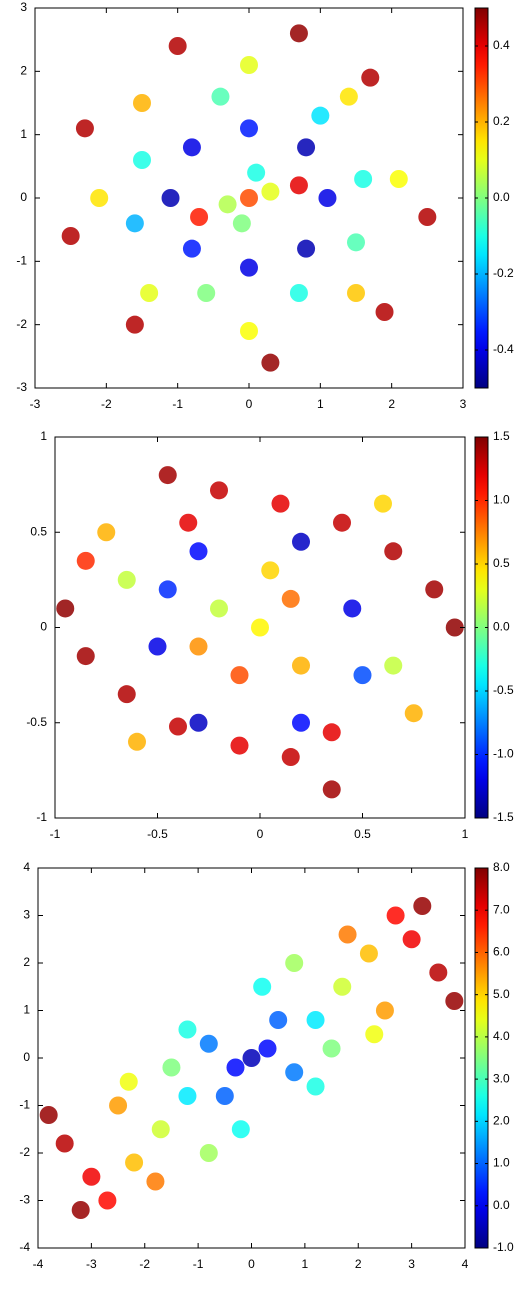  Describe the element at coordinates (501, 909) in the screenshot. I see `colorbar-tick-label: 7.0` at that location.